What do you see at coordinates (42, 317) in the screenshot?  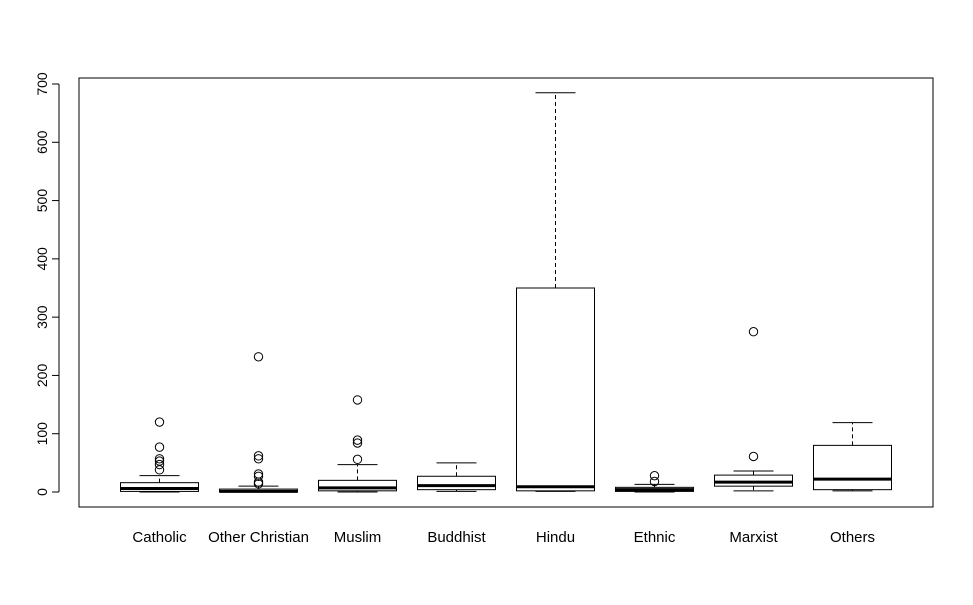 I see `y-tick-label: 300` at bounding box center [42, 317].